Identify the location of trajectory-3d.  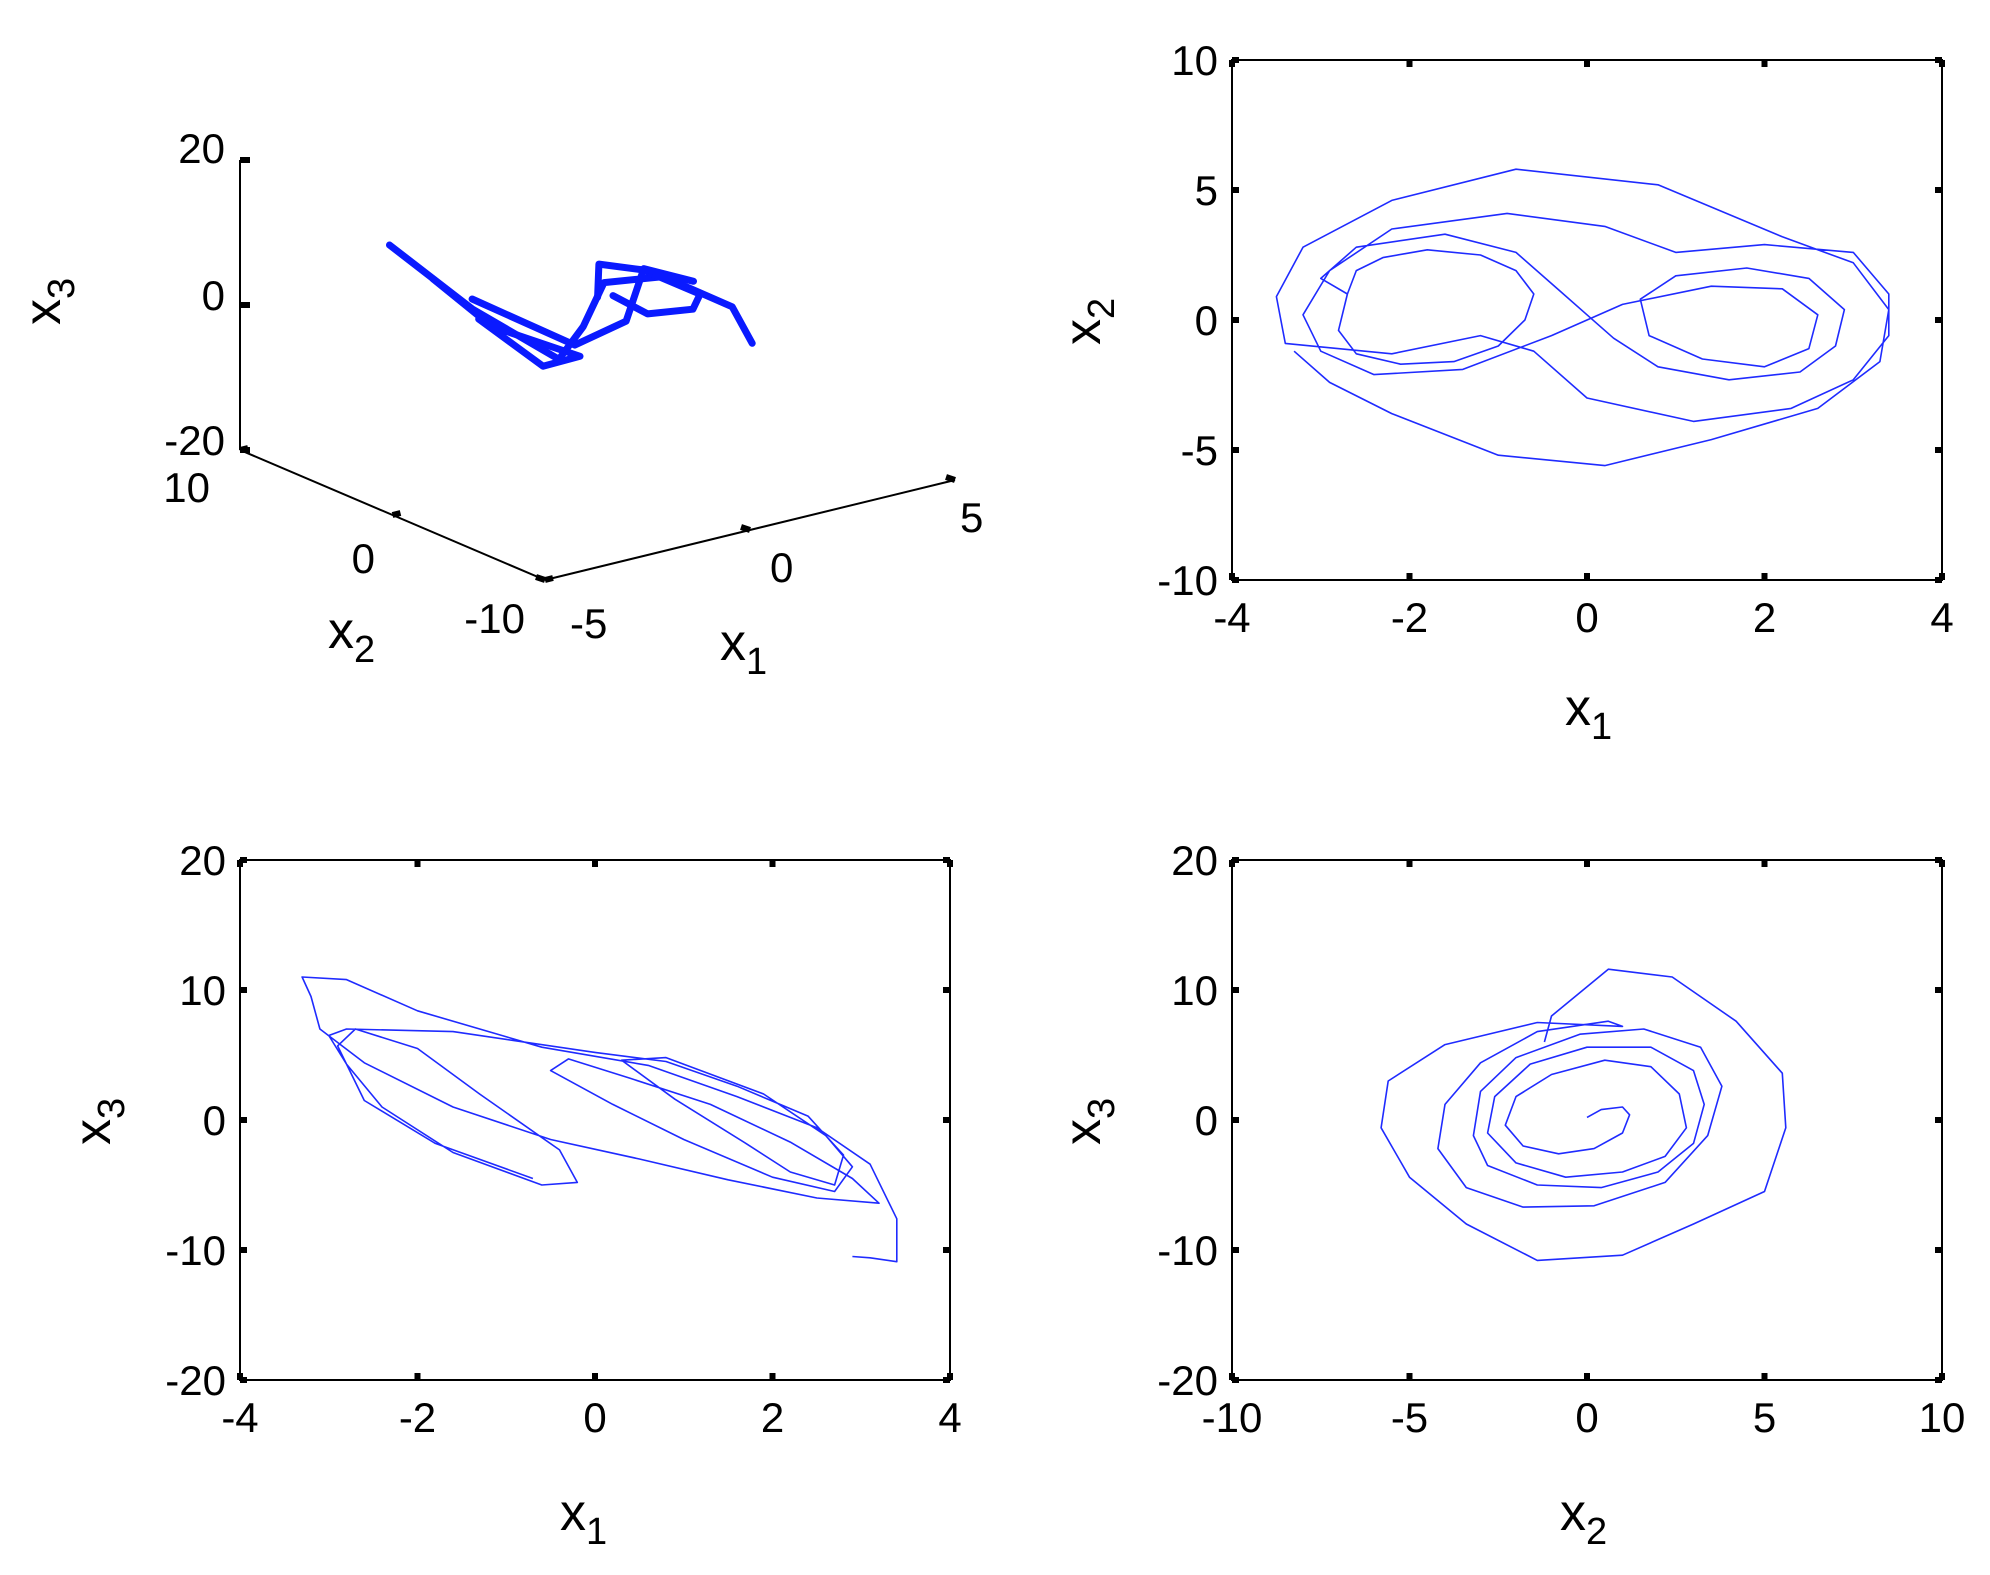
(571, 305).